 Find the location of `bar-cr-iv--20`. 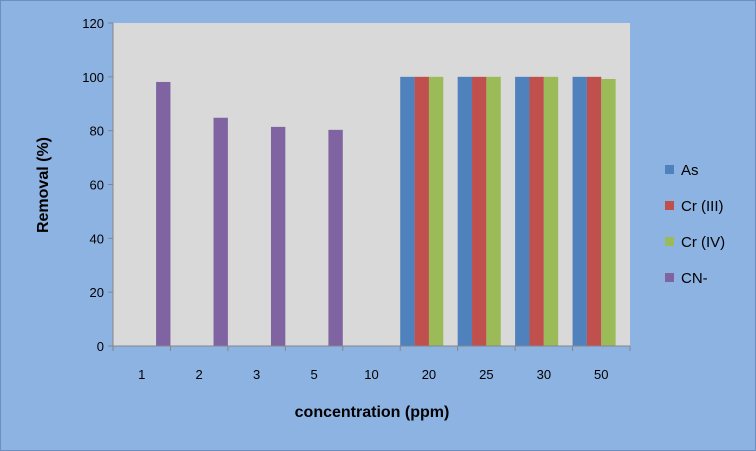

bar-cr-iv--20 is located at coordinates (436, 211).